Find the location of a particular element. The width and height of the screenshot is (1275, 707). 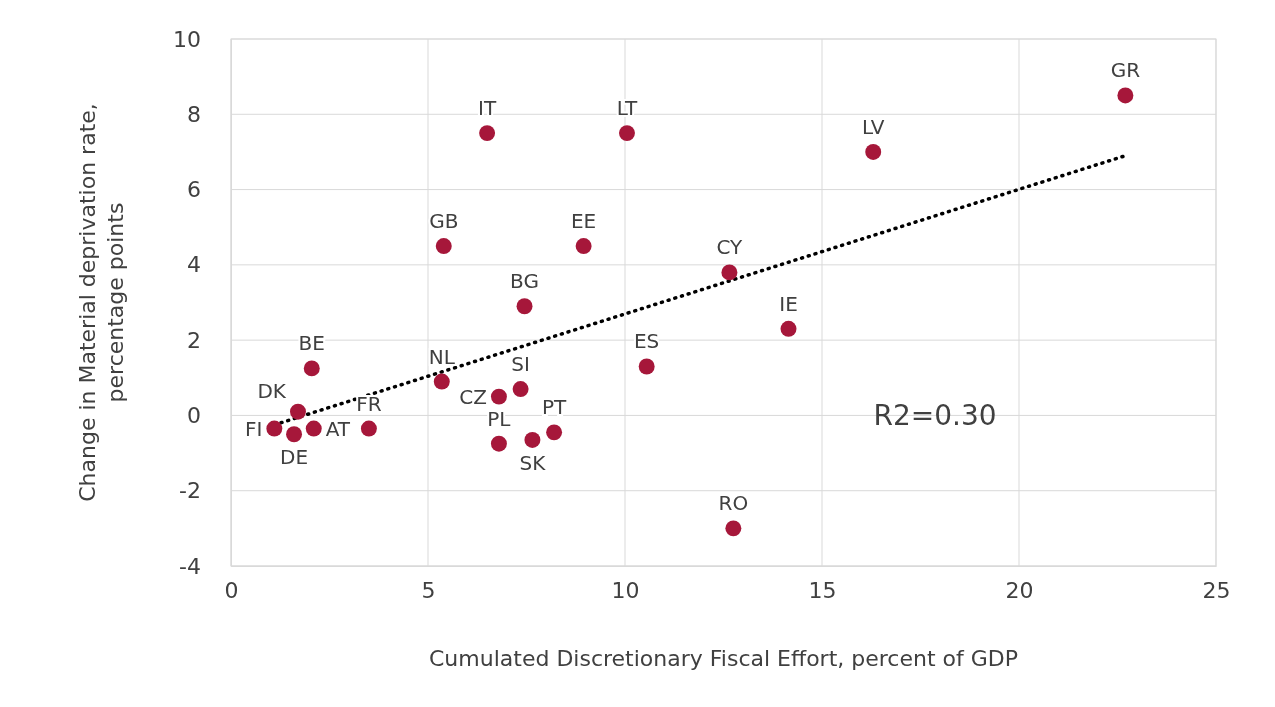

x-tick-label: 20 is located at coordinates (1019, 590).